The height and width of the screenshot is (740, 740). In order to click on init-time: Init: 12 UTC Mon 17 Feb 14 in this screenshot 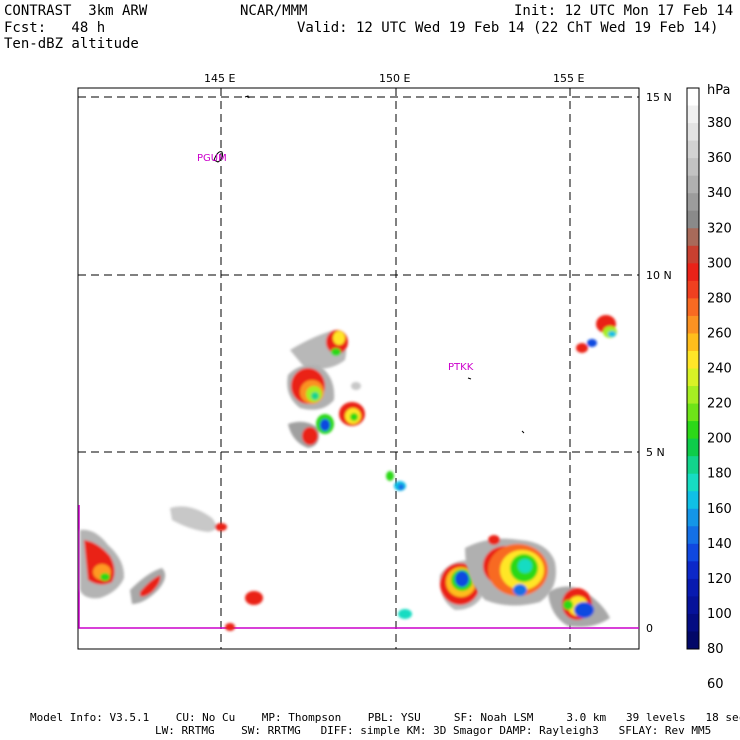, I will do `click(624, 11)`.